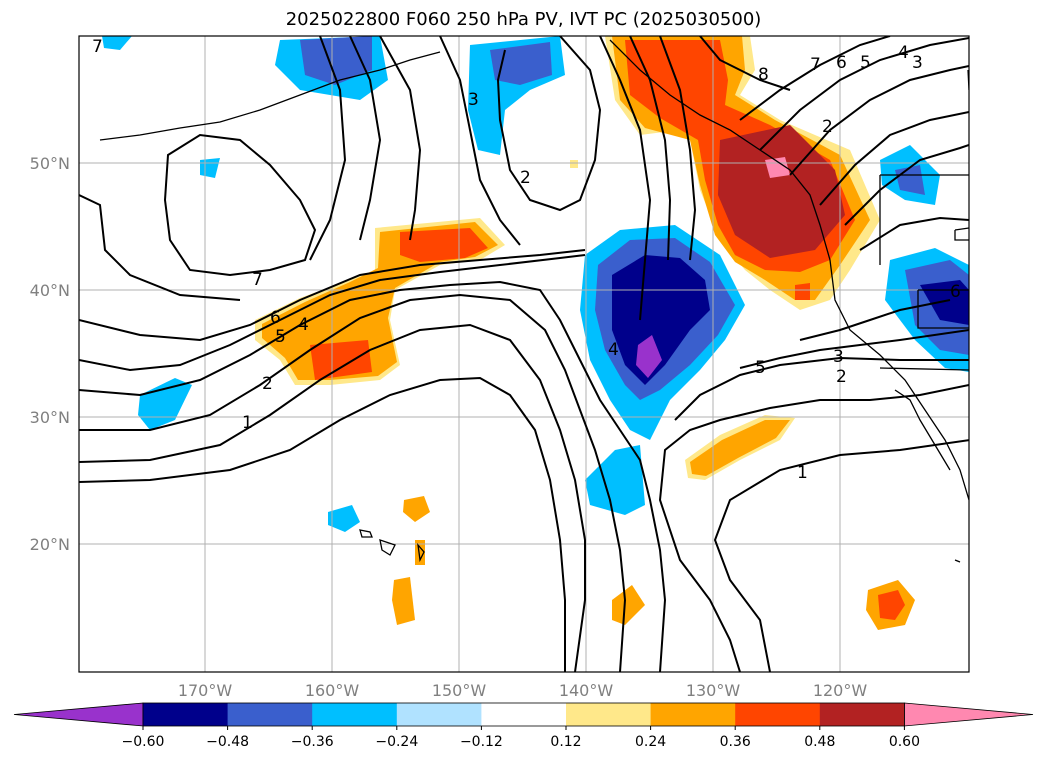 This screenshot has width=1047, height=765. Describe the element at coordinates (735, 742) in the screenshot. I see `colorbar-tick-label: 0.36` at that location.